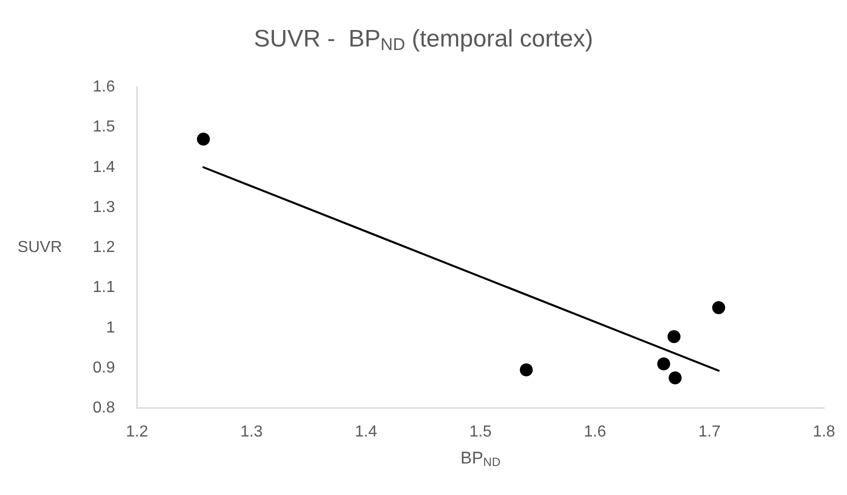 The height and width of the screenshot is (495, 847). What do you see at coordinates (709, 432) in the screenshot?
I see `x-tick-label: 1.7` at bounding box center [709, 432].